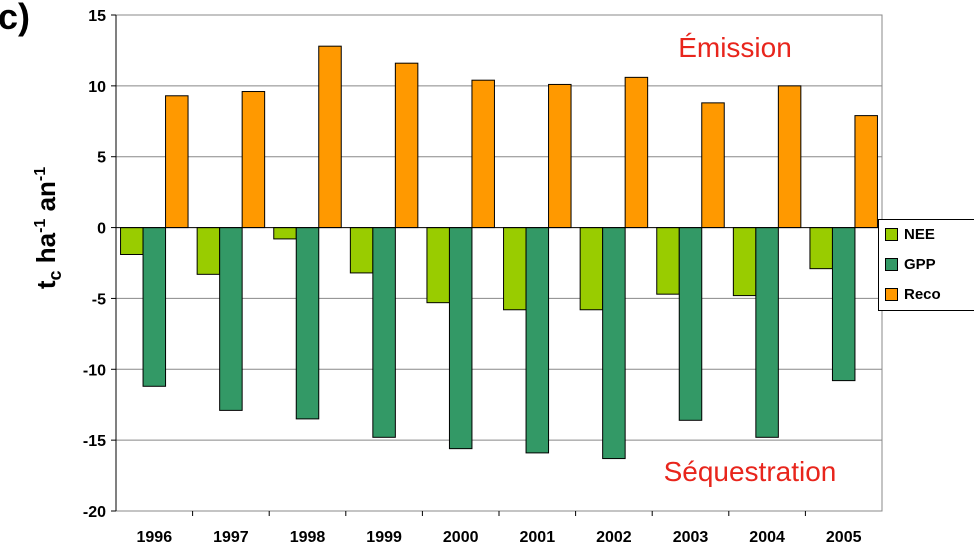 Image resolution: width=974 pixels, height=555 pixels. Describe the element at coordinates (285, 233) in the screenshot. I see `bar-nee-1998` at that location.